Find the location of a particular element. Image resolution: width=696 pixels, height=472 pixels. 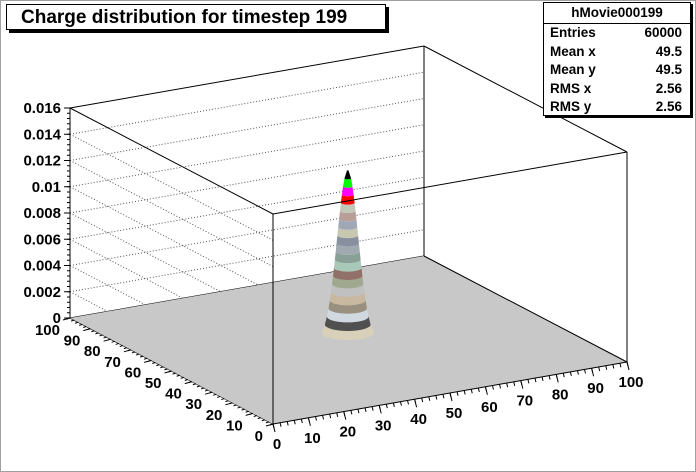

z-tick-label: 0 is located at coordinates (57, 318).